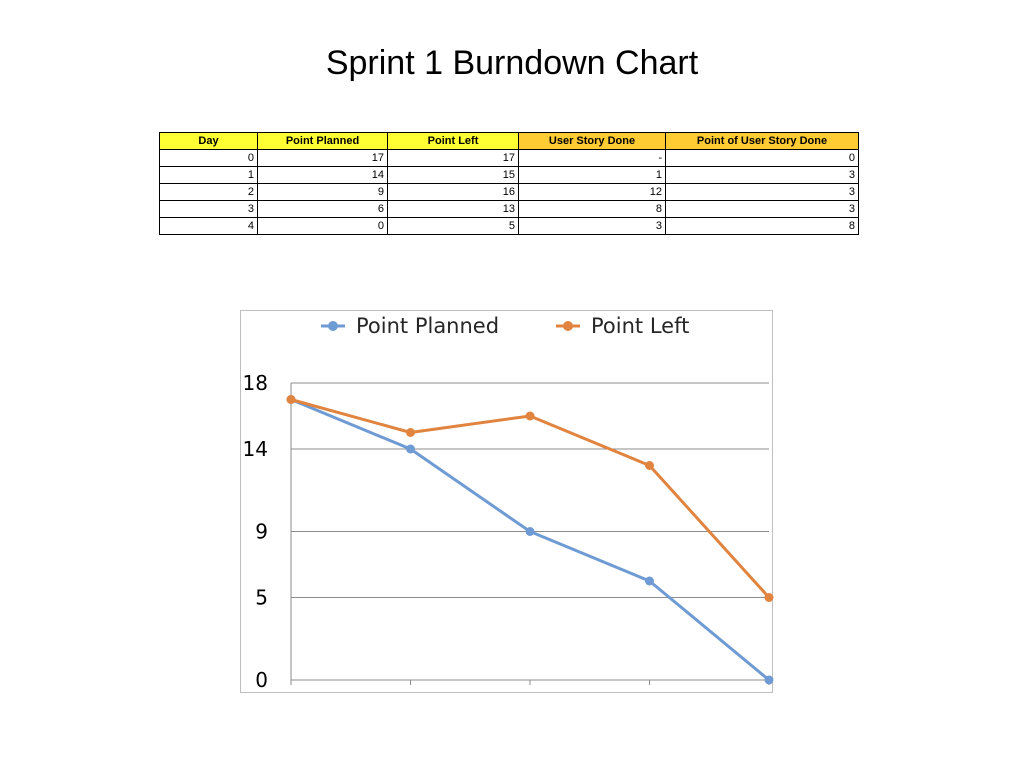  What do you see at coordinates (453, 175) in the screenshot?
I see `table-cell: 15` at bounding box center [453, 175].